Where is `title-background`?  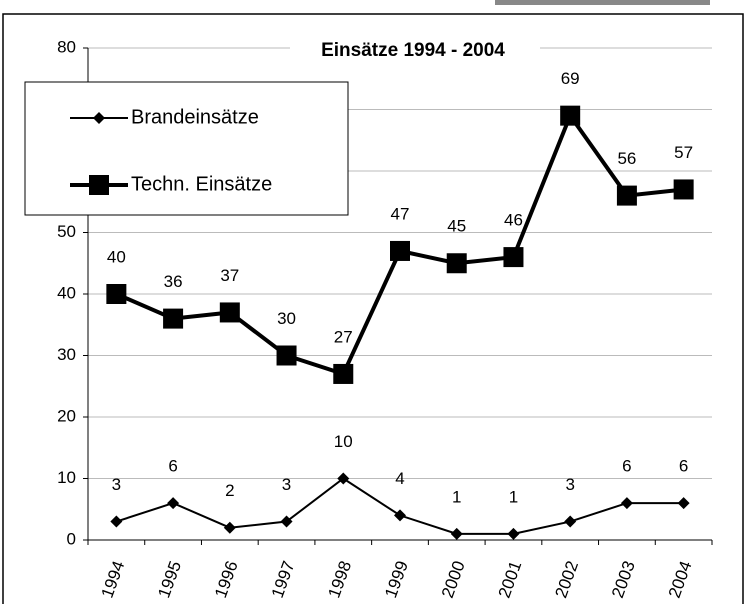 title-background is located at coordinates (415, 51).